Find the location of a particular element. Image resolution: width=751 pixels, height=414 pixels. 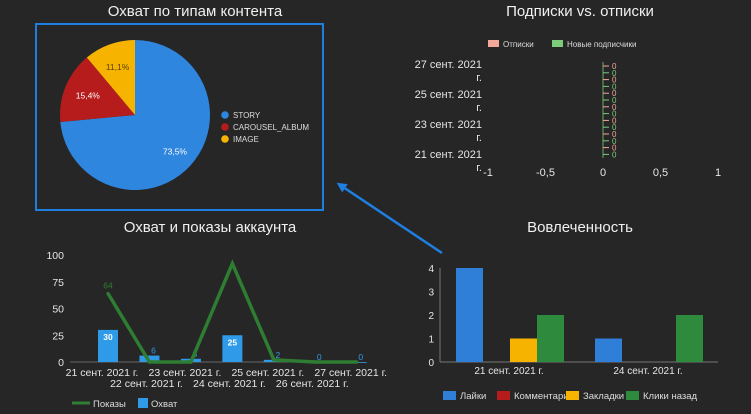

pie-slice-label: 15,4% is located at coordinates (88, 96).